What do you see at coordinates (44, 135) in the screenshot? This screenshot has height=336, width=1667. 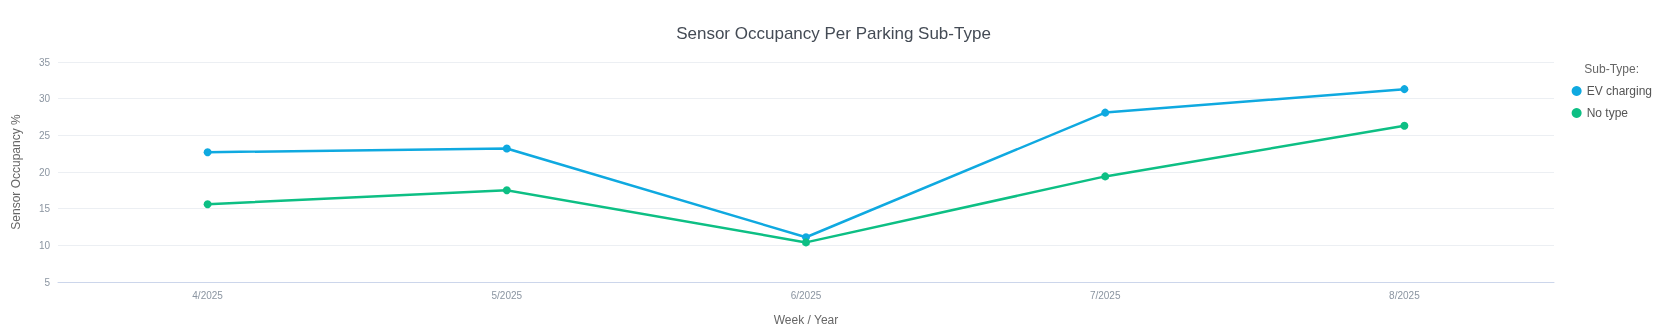 I see `y-tick-label: 25` at bounding box center [44, 135].